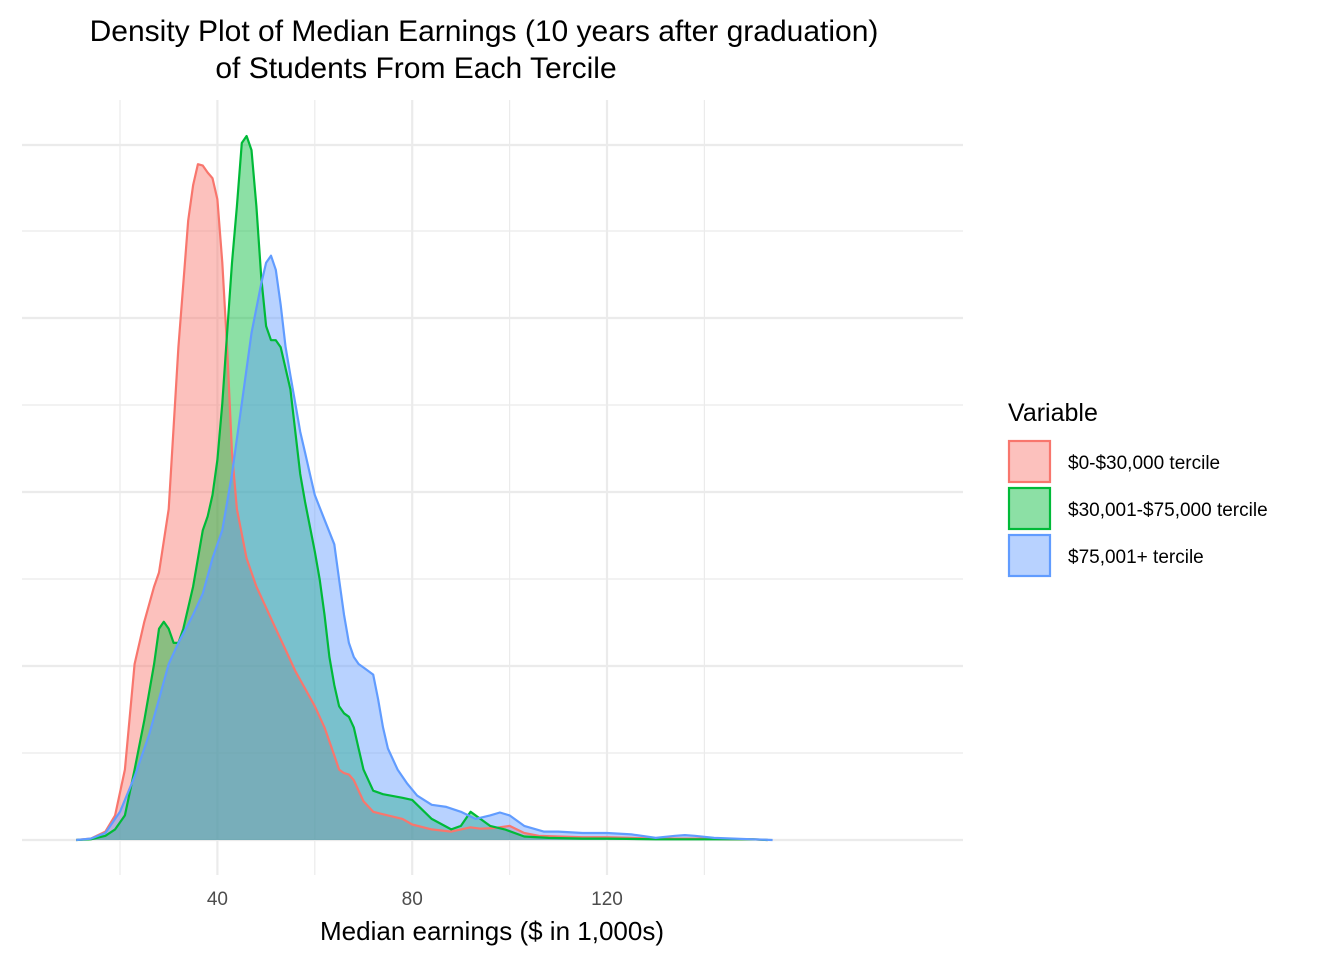  What do you see at coordinates (1053, 413) in the screenshot?
I see `legend-title: Variable` at bounding box center [1053, 413].